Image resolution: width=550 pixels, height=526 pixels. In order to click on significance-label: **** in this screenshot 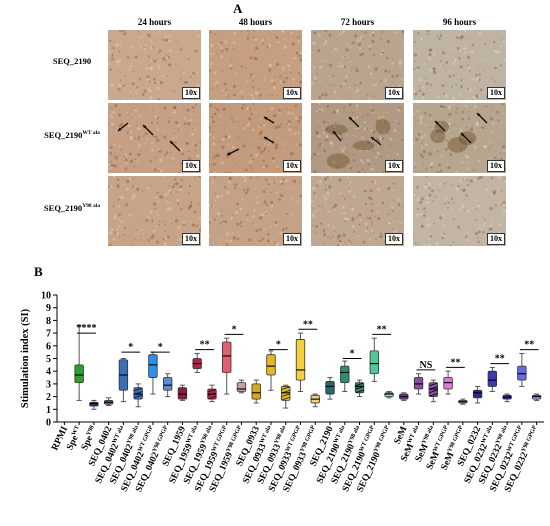, I will do `click(87, 328)`.